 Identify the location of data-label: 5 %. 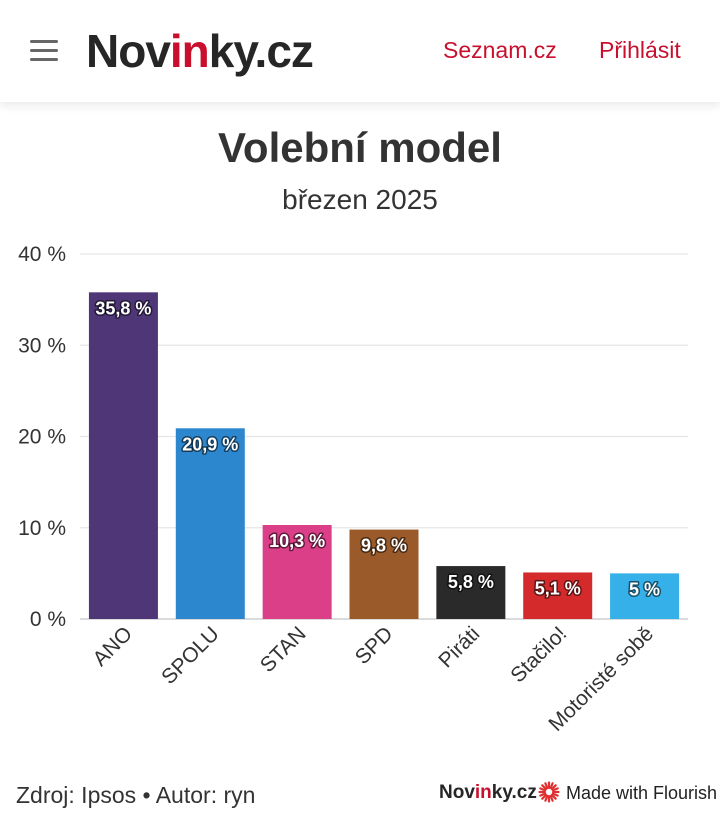
(644, 589).